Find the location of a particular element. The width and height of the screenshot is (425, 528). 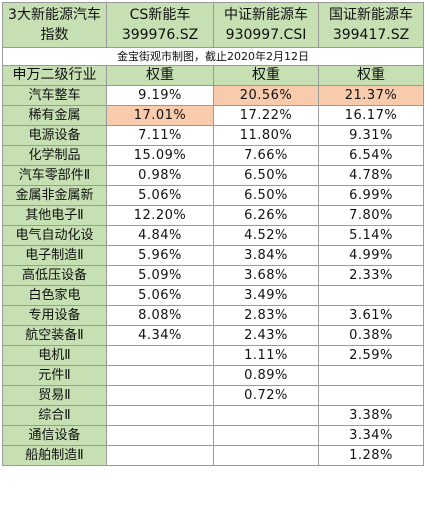

table-row: 船舶制造Ⅱ 1.28% is located at coordinates (213, 455).